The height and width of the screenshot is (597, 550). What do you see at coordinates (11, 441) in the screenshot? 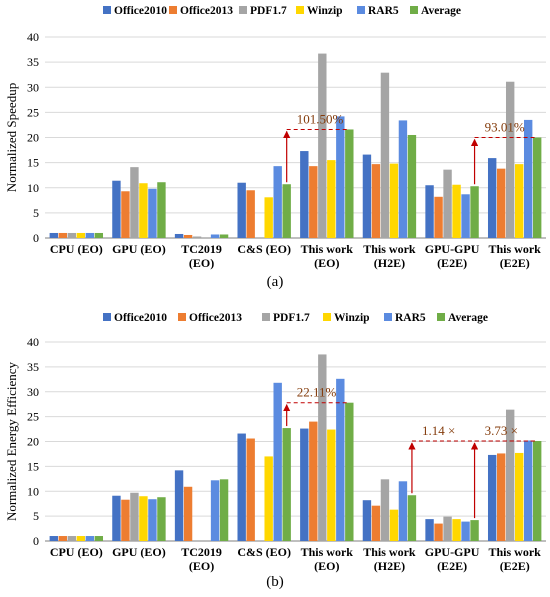
I see `y-axis-label: Normalized Energy Efficiency` at bounding box center [11, 441].